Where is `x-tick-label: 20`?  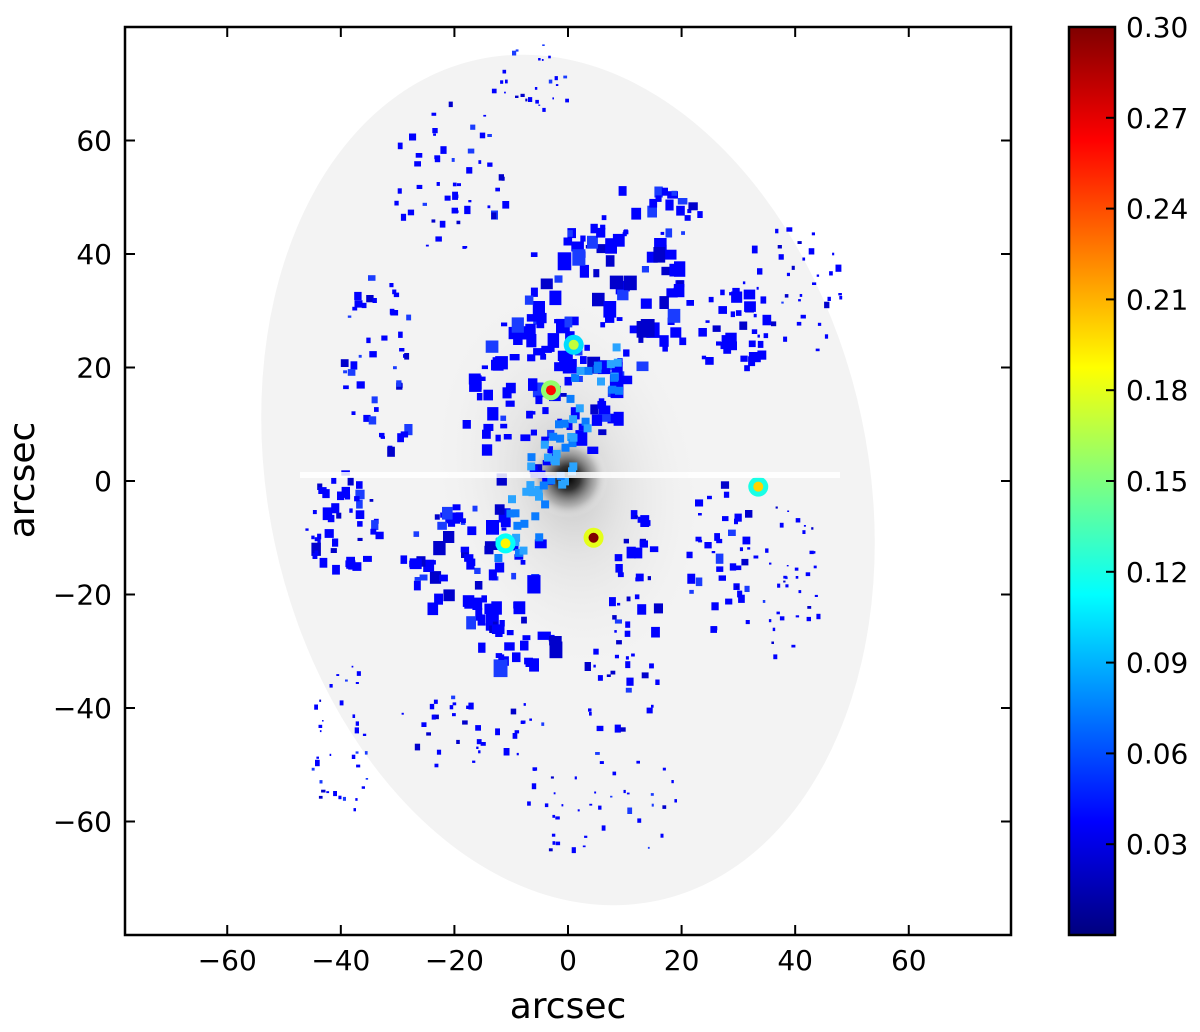
x-tick-label: 20 is located at coordinates (682, 960).